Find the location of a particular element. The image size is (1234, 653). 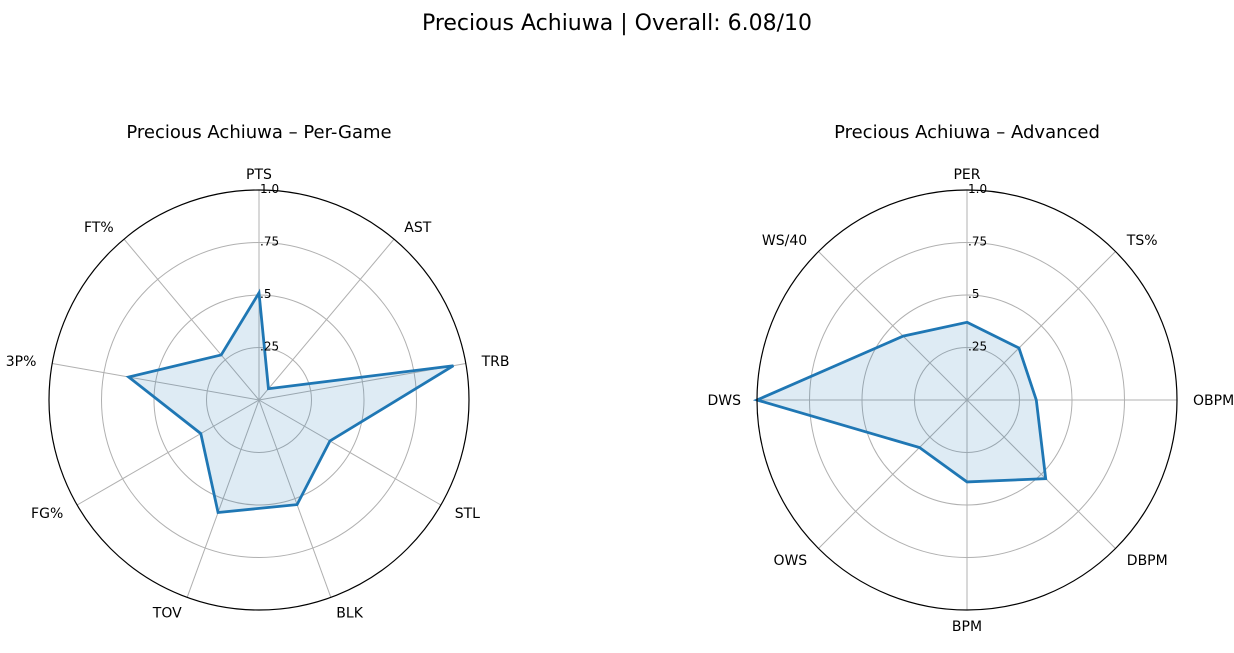

category-label-per: PER is located at coordinates (966, 175).